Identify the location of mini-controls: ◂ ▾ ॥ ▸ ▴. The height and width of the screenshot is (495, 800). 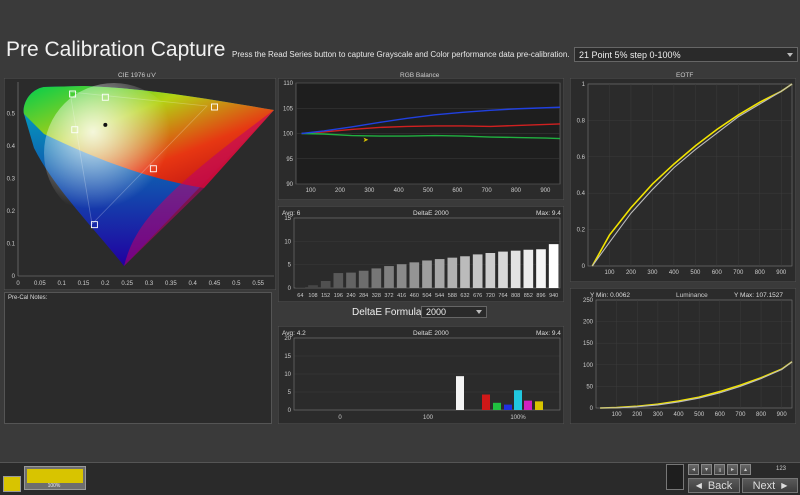
(719, 469).